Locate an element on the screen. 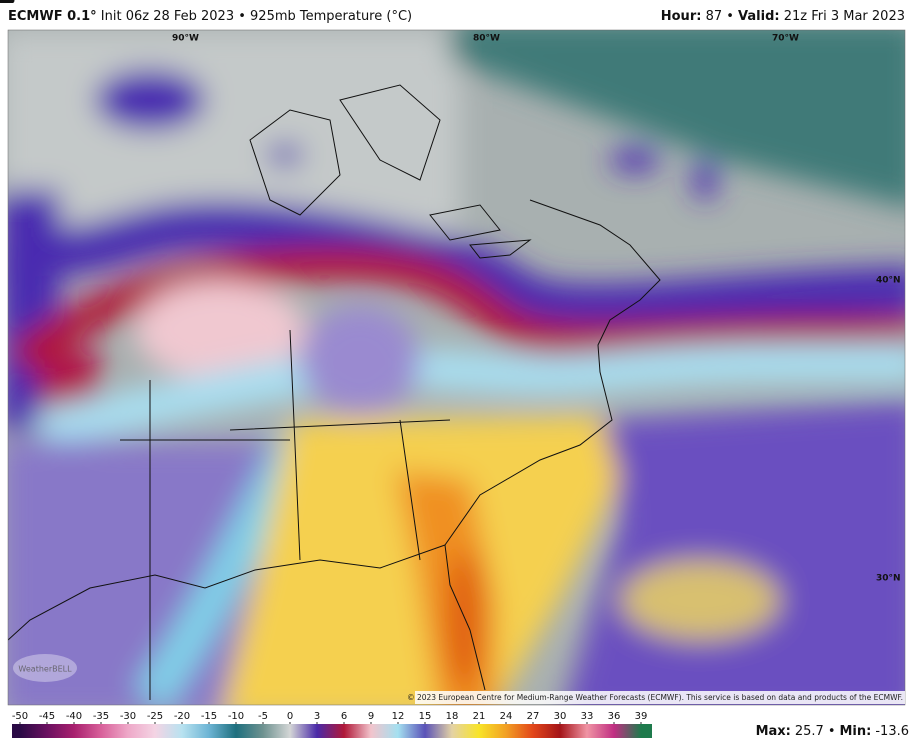 Image resolution: width=913 pixels, height=750 pixels. temperature-label: 23 is located at coordinates (3, 3).